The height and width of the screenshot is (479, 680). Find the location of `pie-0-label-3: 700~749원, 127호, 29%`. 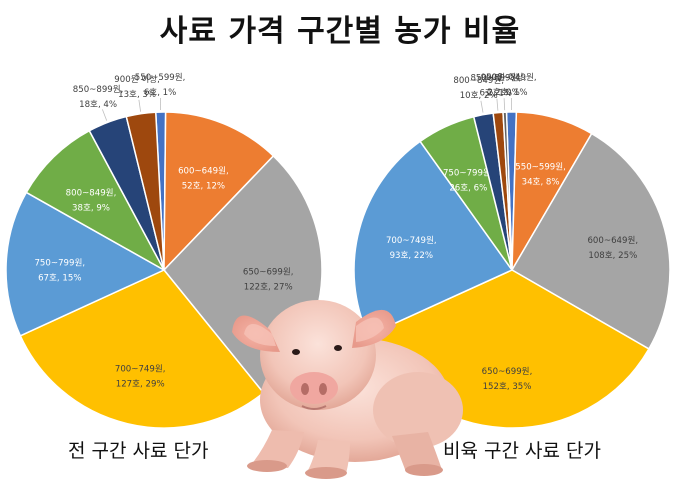

pie-0-label-3: 700~749원, 127호, 29% is located at coordinates (140, 377).